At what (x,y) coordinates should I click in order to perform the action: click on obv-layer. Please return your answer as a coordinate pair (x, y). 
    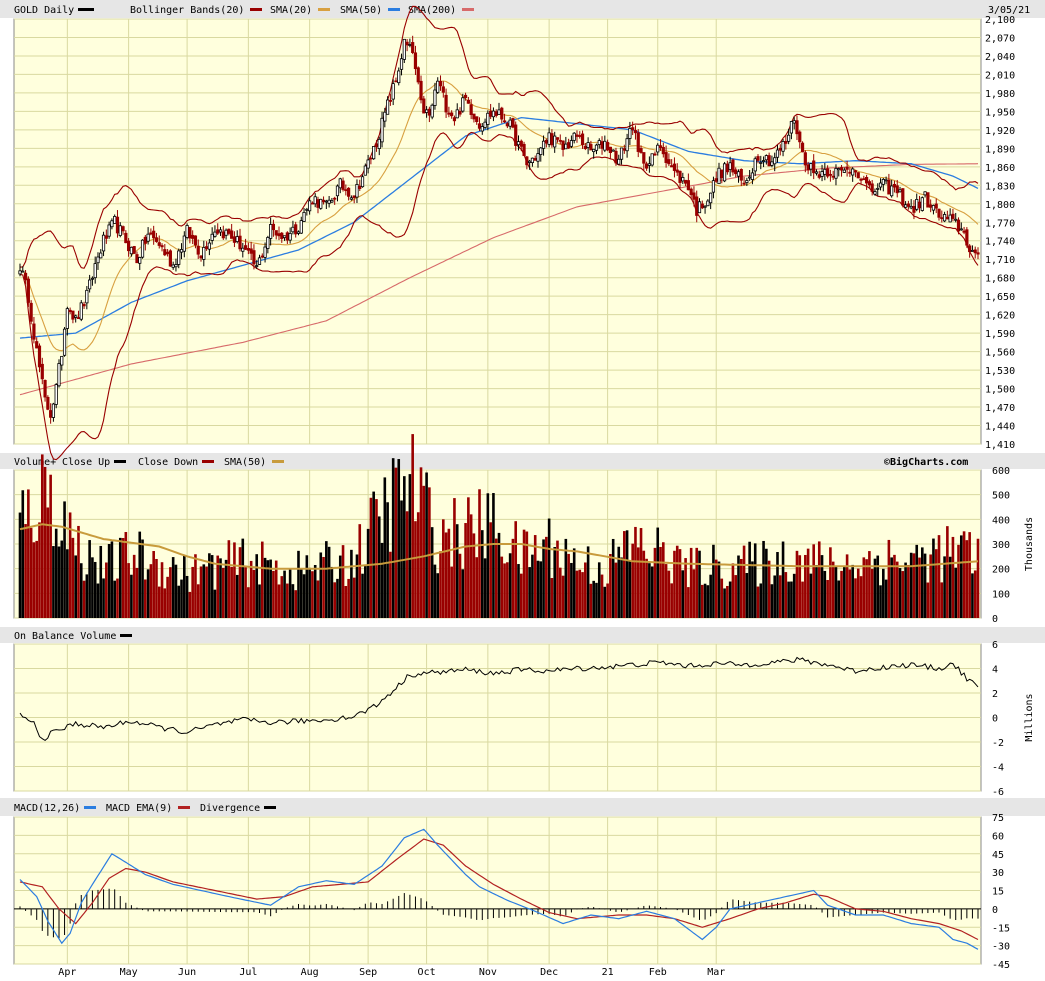
    Looking at the image, I should click on (499, 699).